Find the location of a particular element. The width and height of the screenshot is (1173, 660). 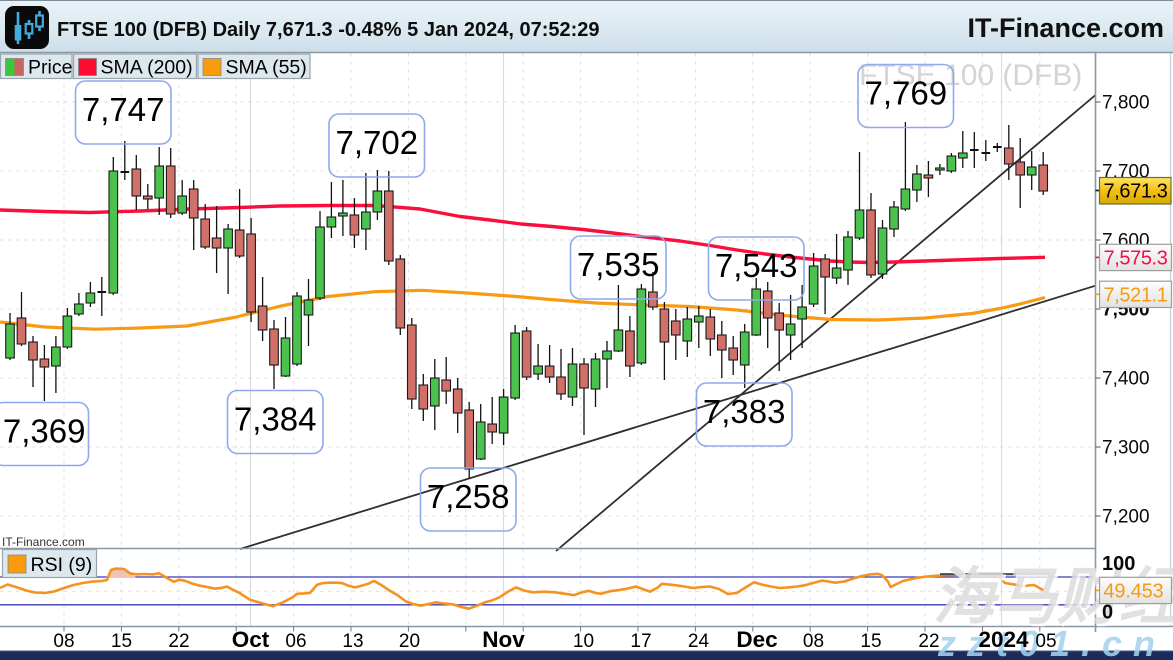

svg-text: 7,769 is located at coordinates (906, 93).